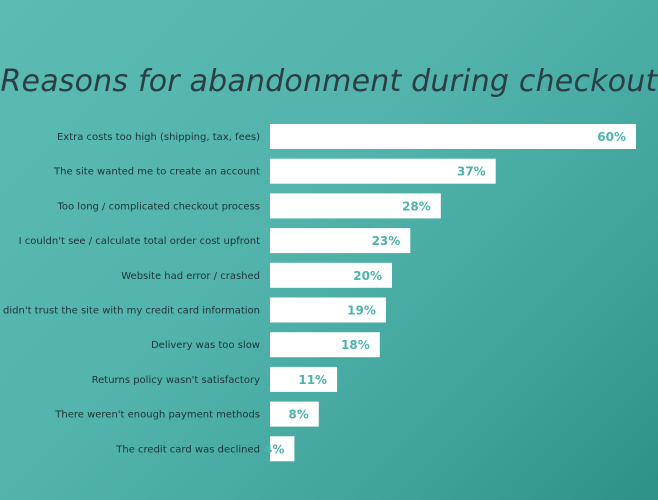 The width and height of the screenshot is (658, 500). I want to click on category-label: The credit card was declined, so click(187, 449).